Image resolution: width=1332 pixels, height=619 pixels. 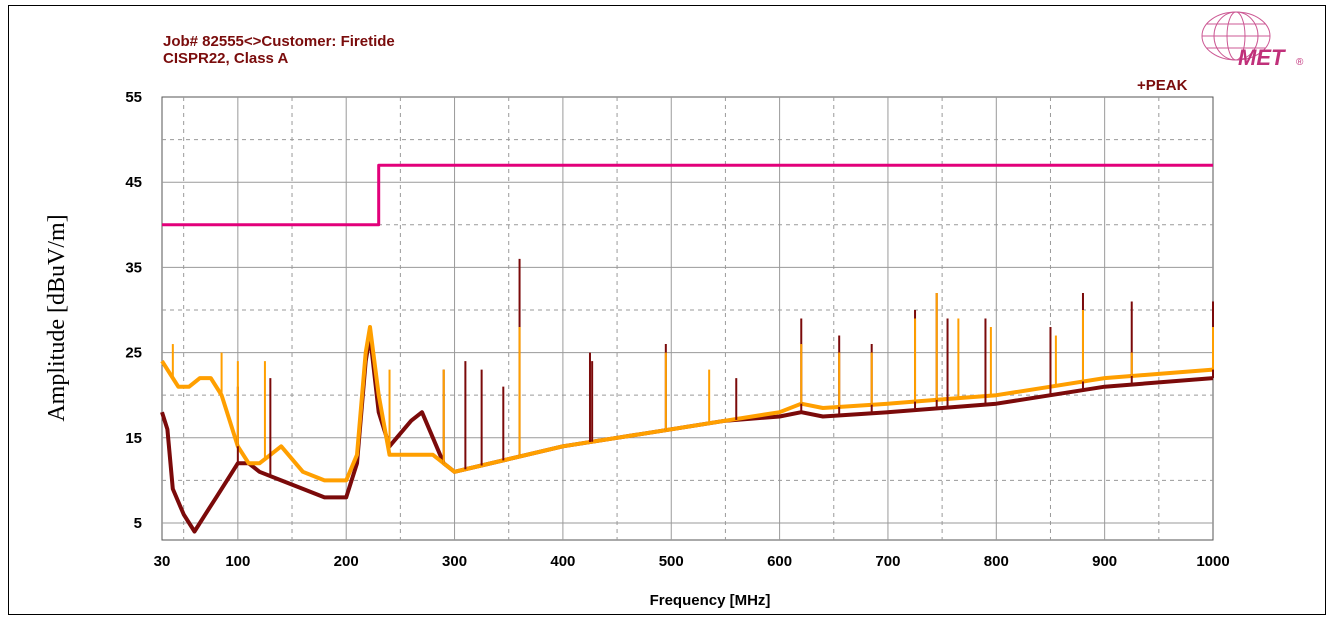 I want to click on y-tick-label: 35, so click(x=133, y=267).